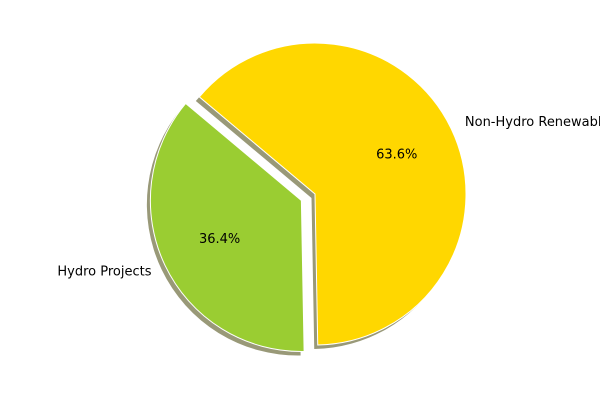 The height and width of the screenshot is (400, 600). What do you see at coordinates (219, 239) in the screenshot?
I see `slice-percent-hydro-projects: 36.4%` at bounding box center [219, 239].